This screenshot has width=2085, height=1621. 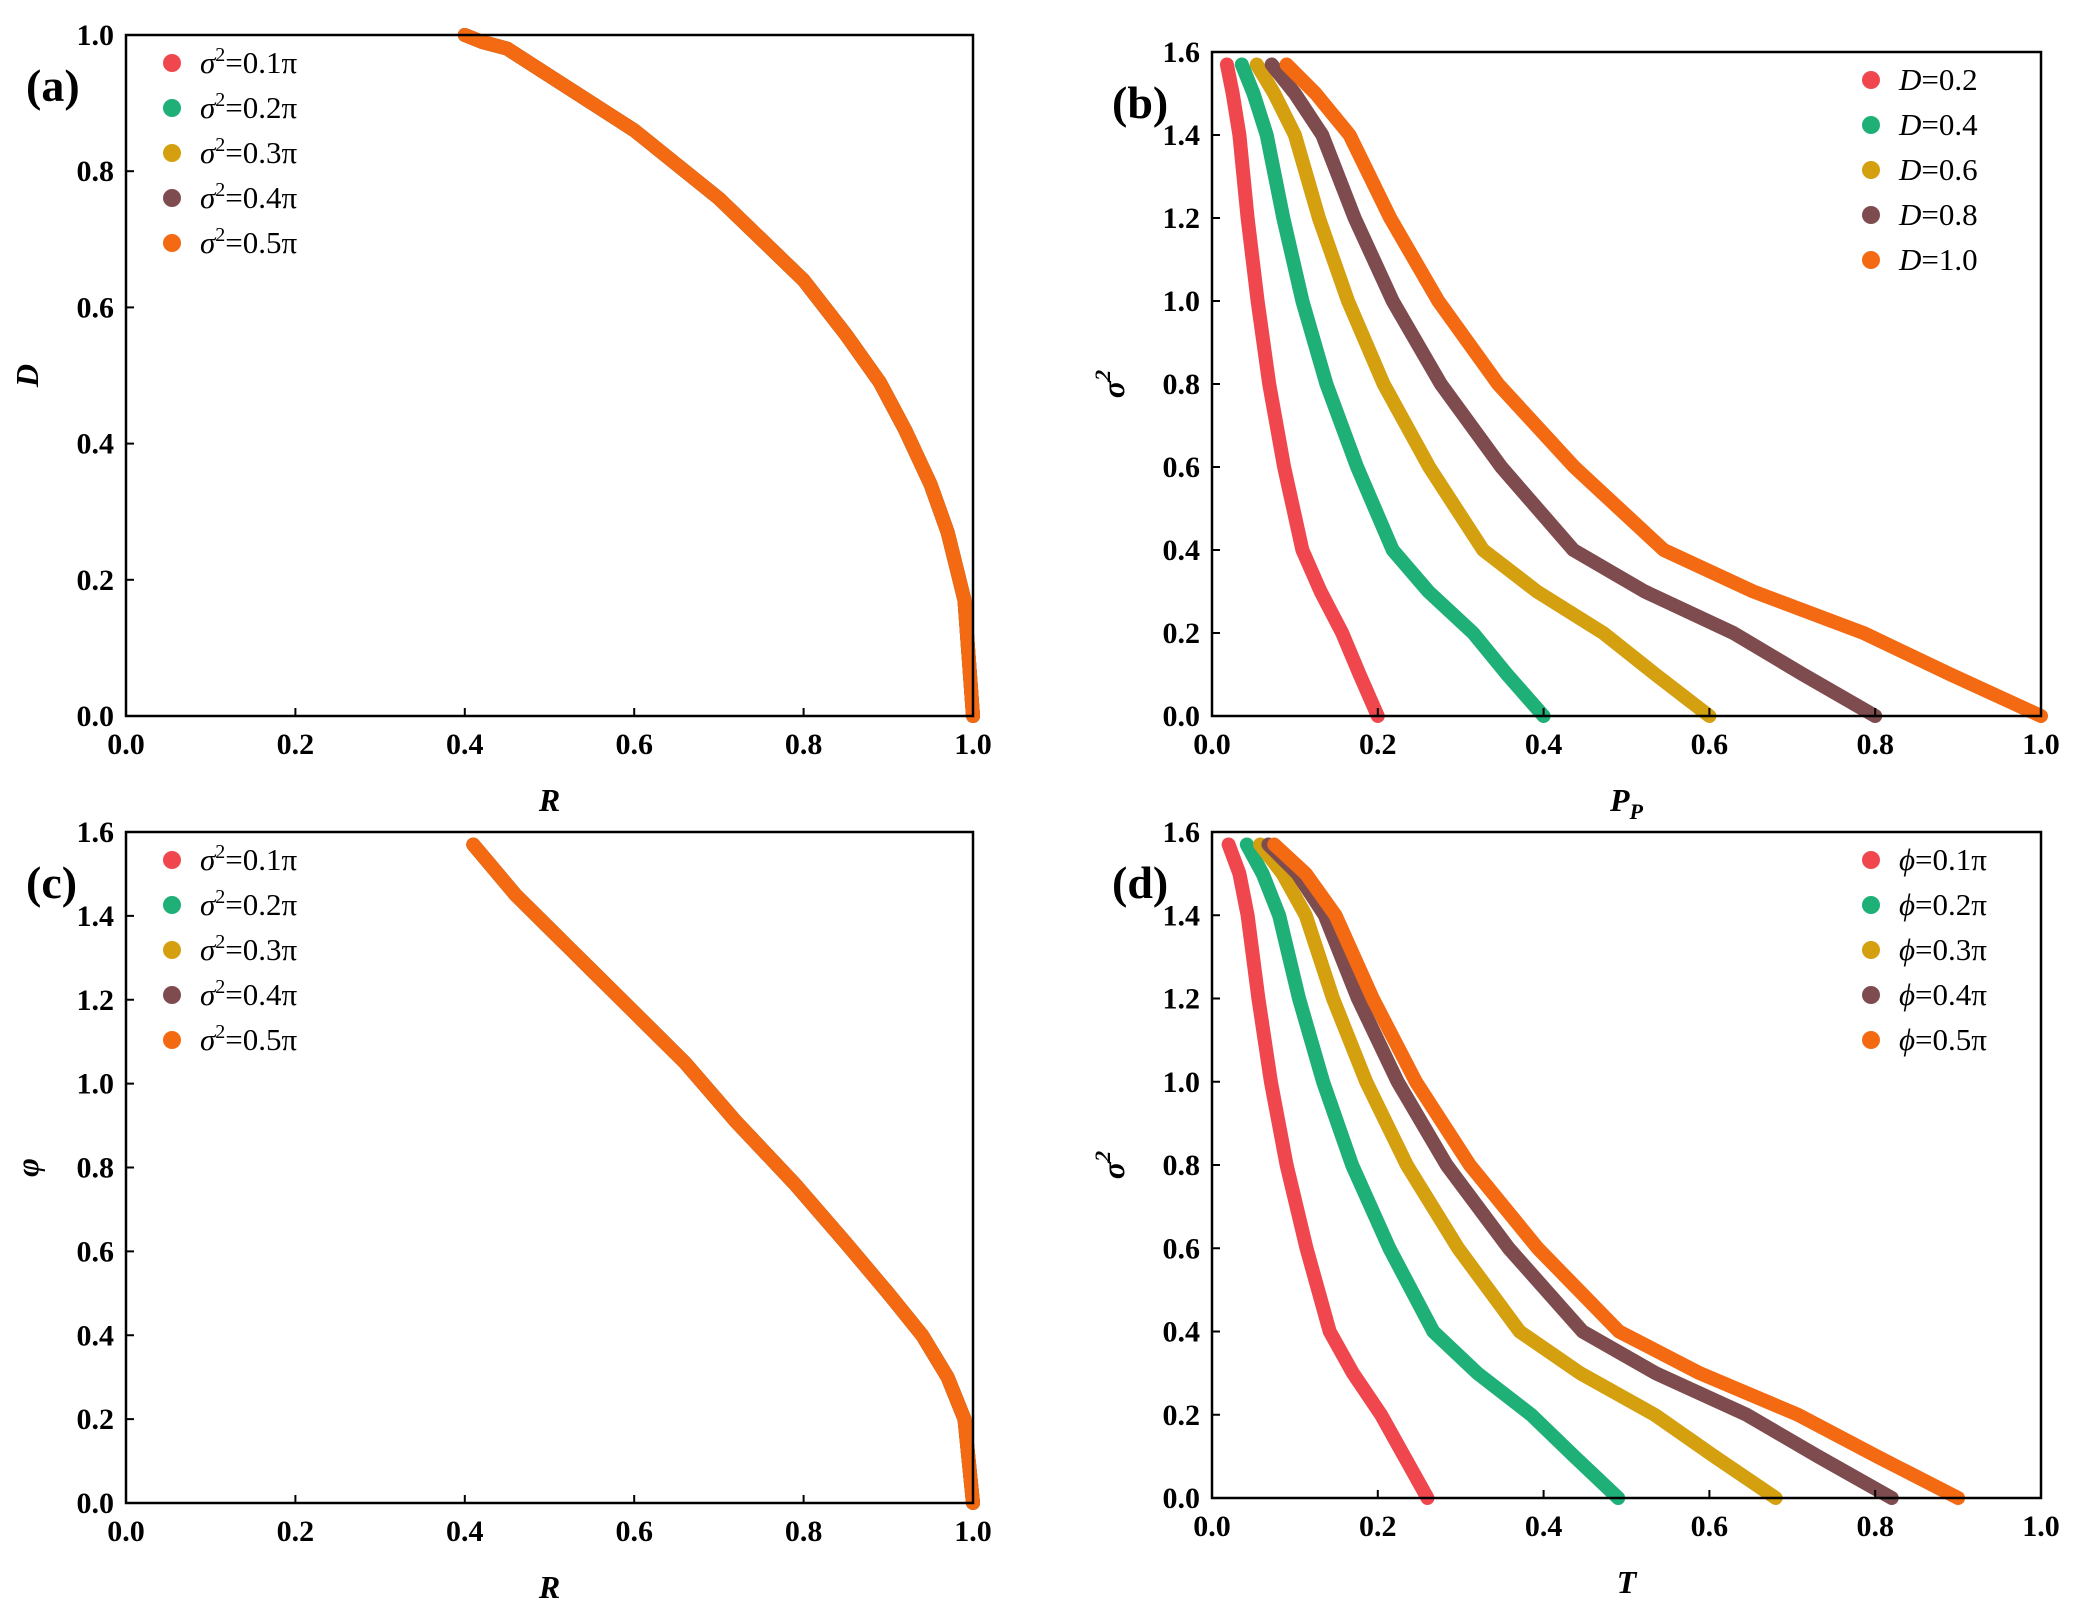 What do you see at coordinates (249, 1039) in the screenshot?
I see `legend-label: σ2=0.5π` at bounding box center [249, 1039].